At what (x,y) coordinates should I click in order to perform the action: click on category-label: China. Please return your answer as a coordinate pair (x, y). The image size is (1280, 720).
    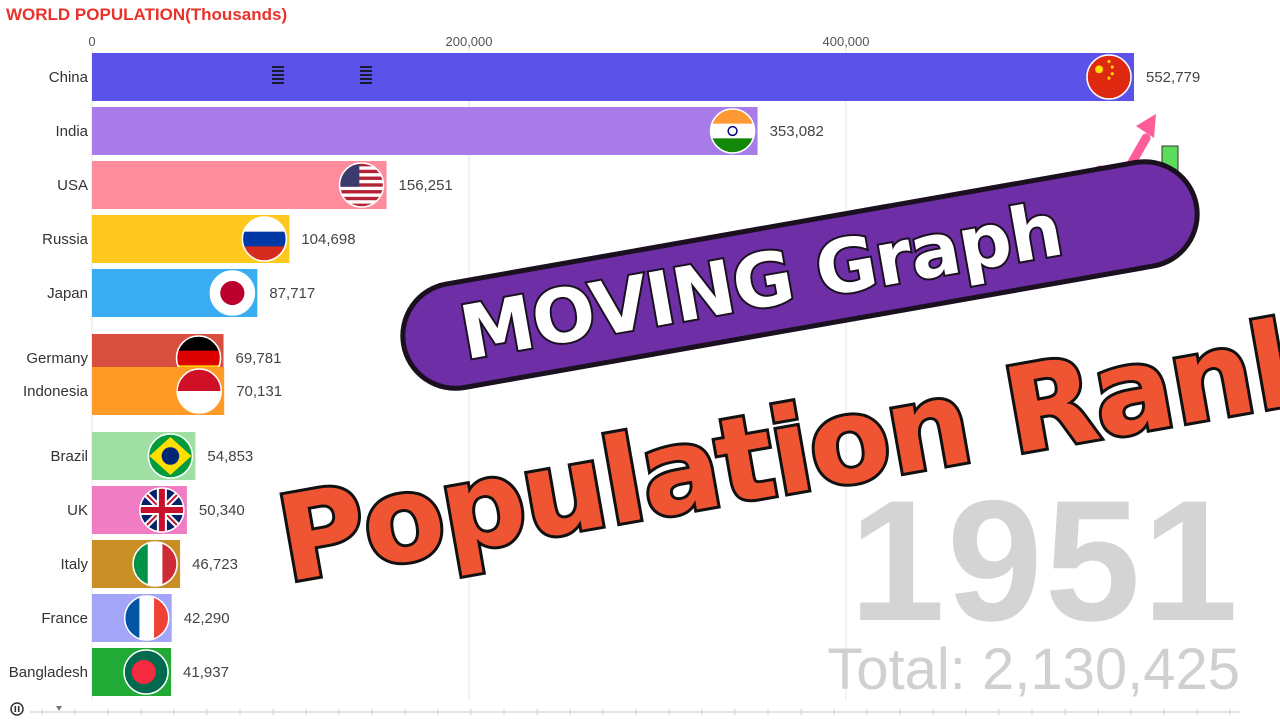
    Looking at the image, I should click on (69, 77).